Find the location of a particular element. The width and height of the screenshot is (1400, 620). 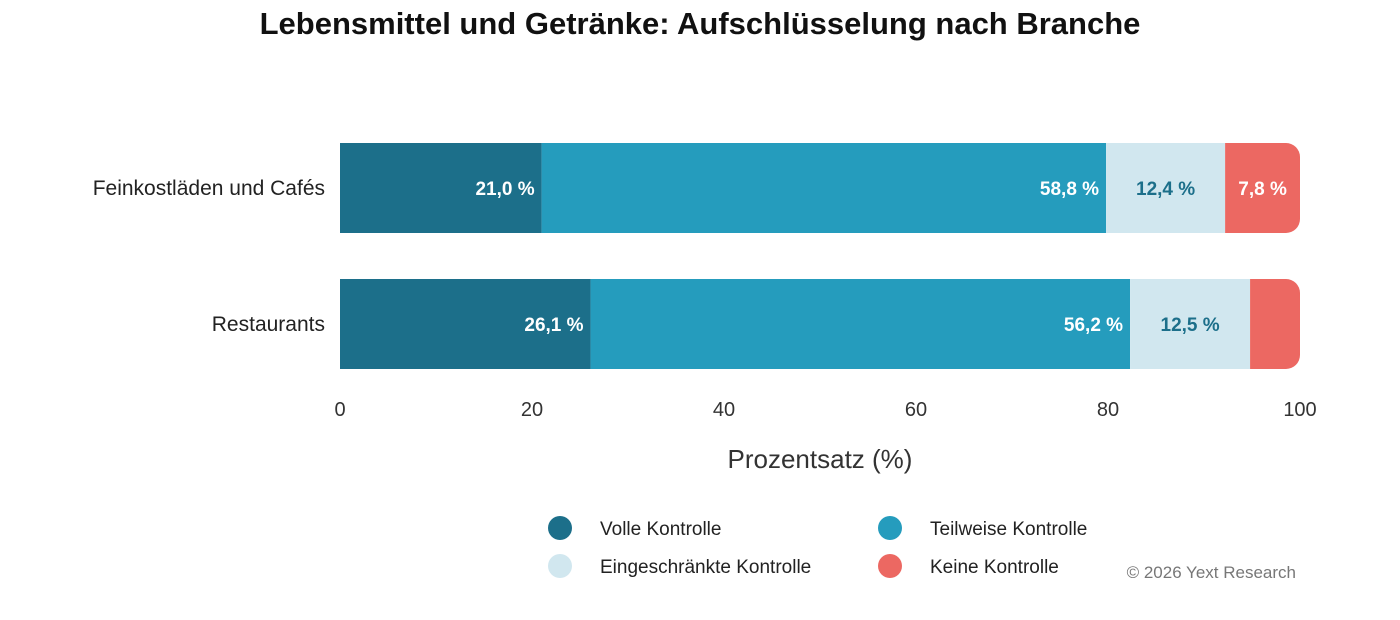

bar-segment-keine-kontrolle-feinkostlaeden-und-cafes is located at coordinates (1262, 188).